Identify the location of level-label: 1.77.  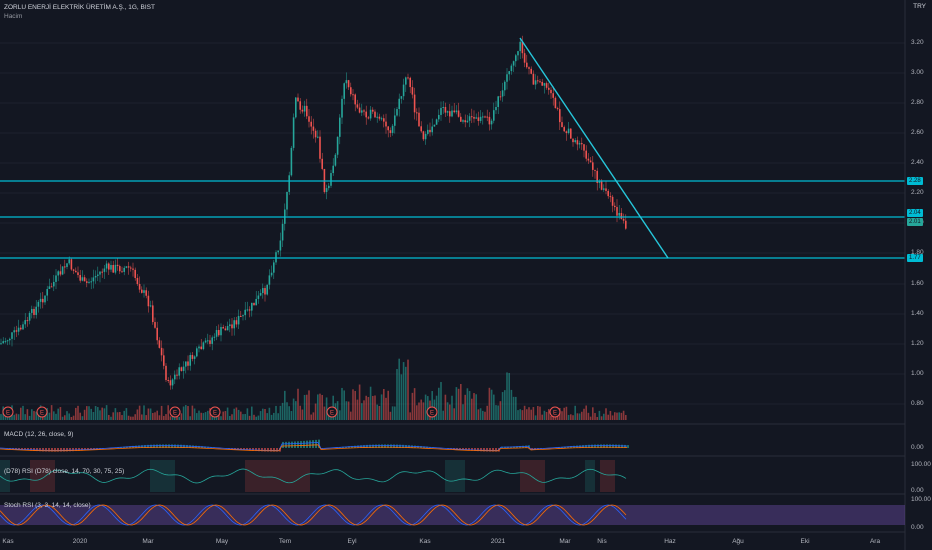
(915, 258).